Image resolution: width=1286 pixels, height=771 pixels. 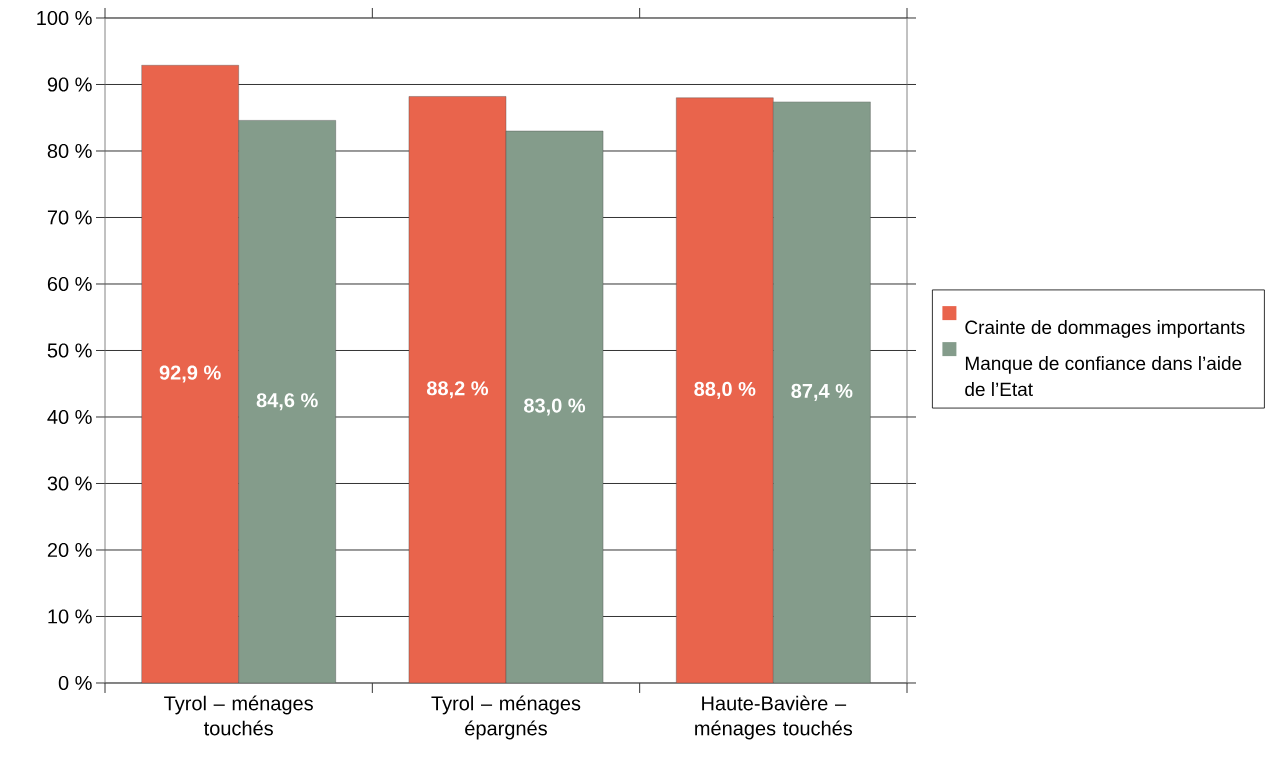 I want to click on y-tick-label: 50 %, so click(x=69, y=350).